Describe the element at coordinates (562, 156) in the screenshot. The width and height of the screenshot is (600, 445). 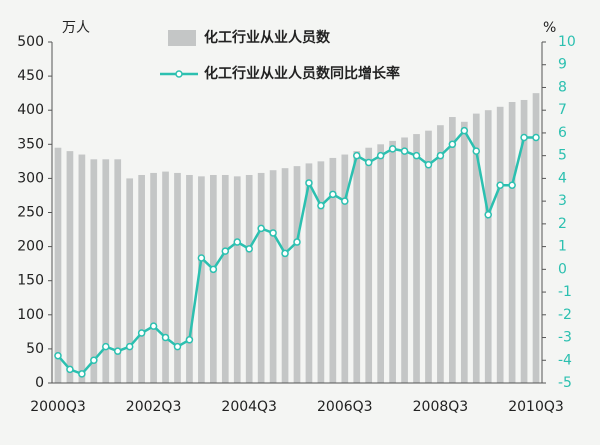
I see `y2-tick-label: 5` at that location.